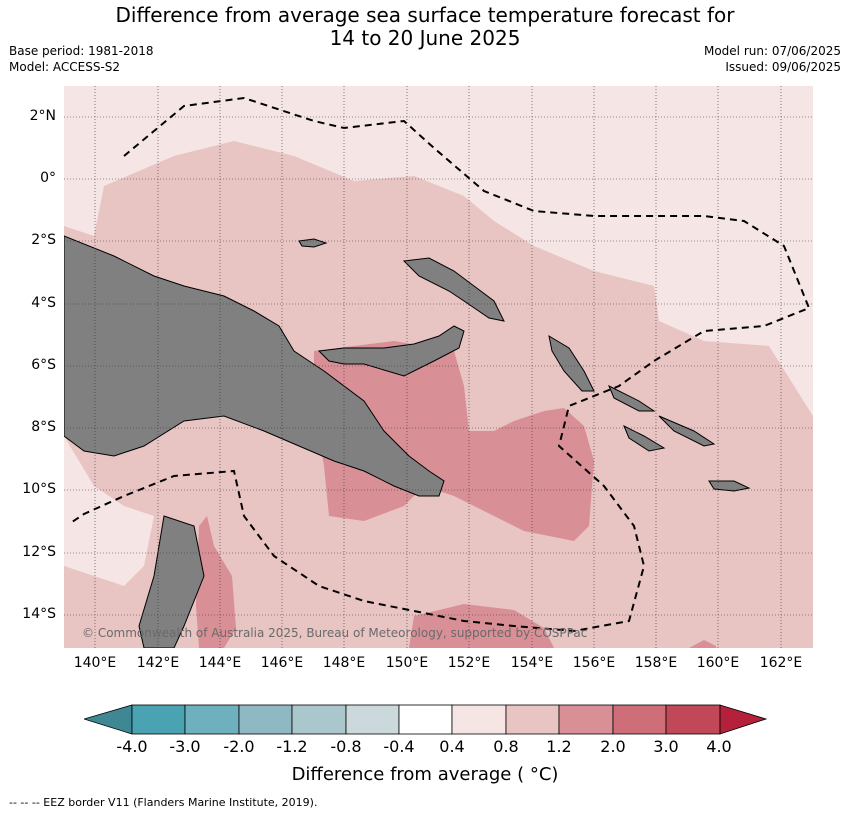 The image size is (850, 816). Describe the element at coordinates (532, 663) in the screenshot. I see `lon-label: 154°E` at that location.